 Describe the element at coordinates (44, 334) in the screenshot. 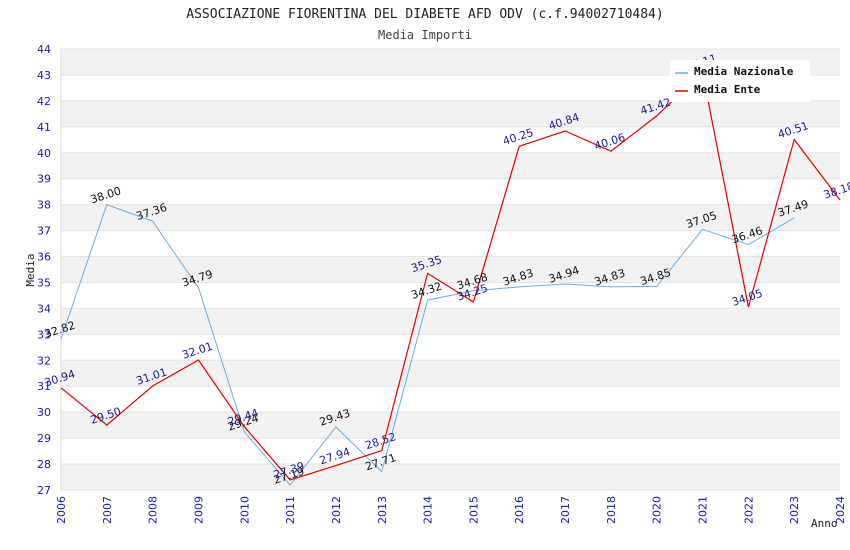

I see `y-tick-label: 33` at that location.